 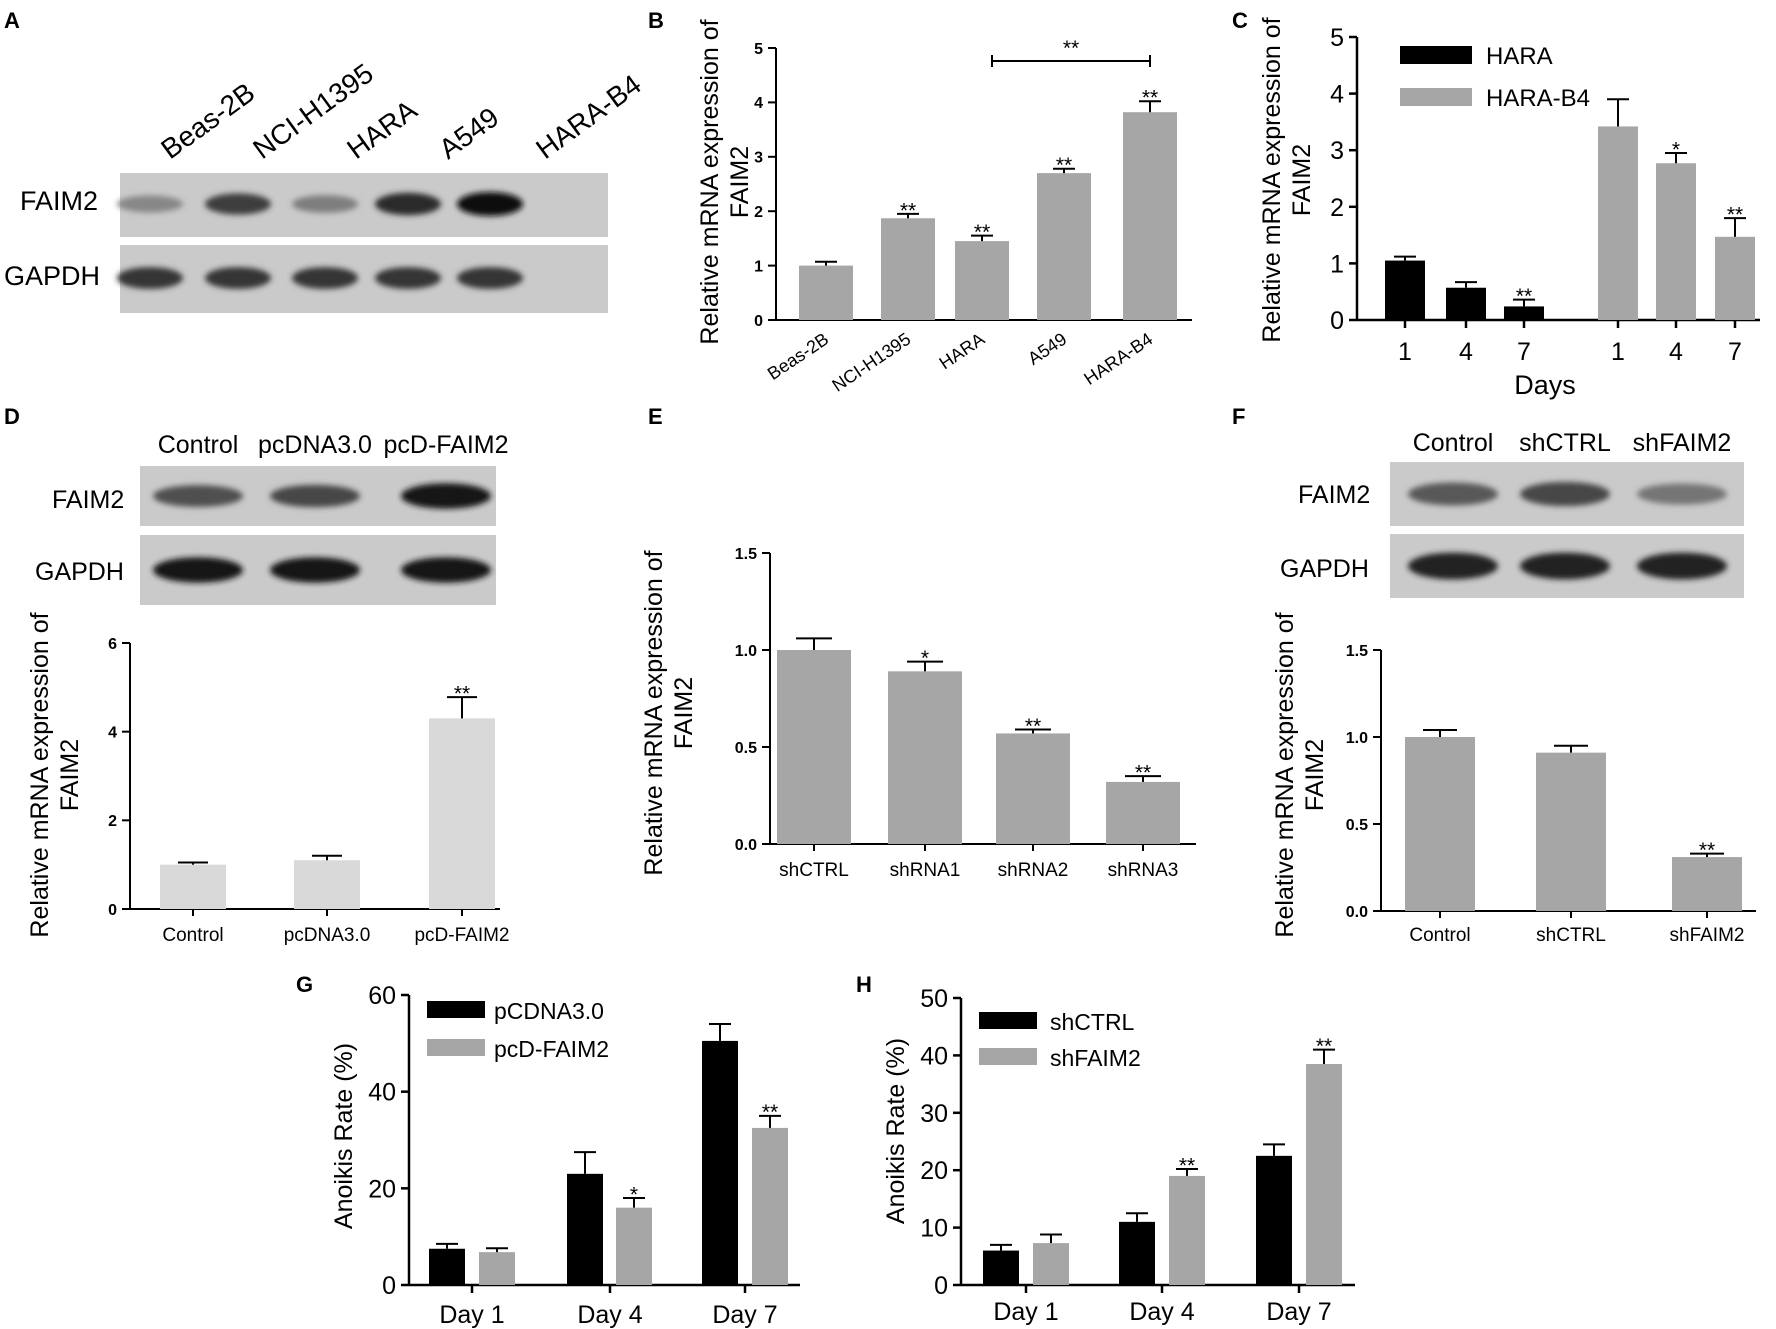 I want to click on lane-label: Control, so click(x=1453, y=443).